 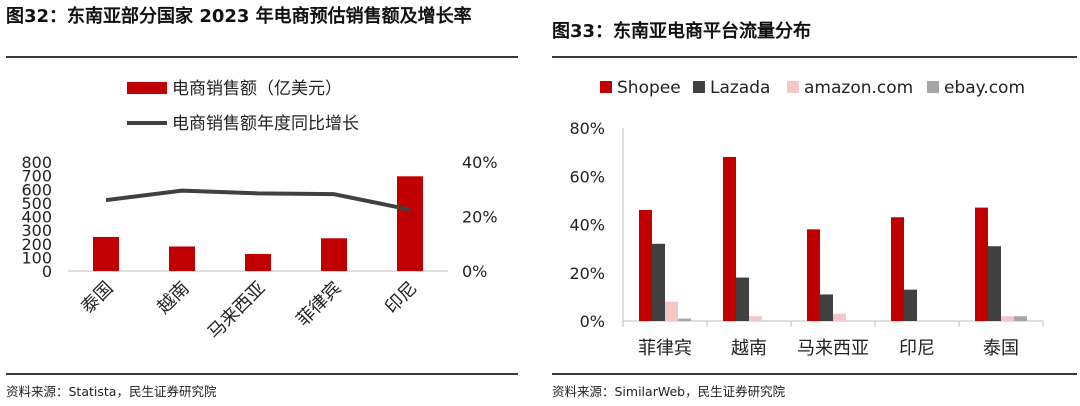 I want to click on legend-label-growth: 电商销售额年度同比增长, so click(x=265, y=124).